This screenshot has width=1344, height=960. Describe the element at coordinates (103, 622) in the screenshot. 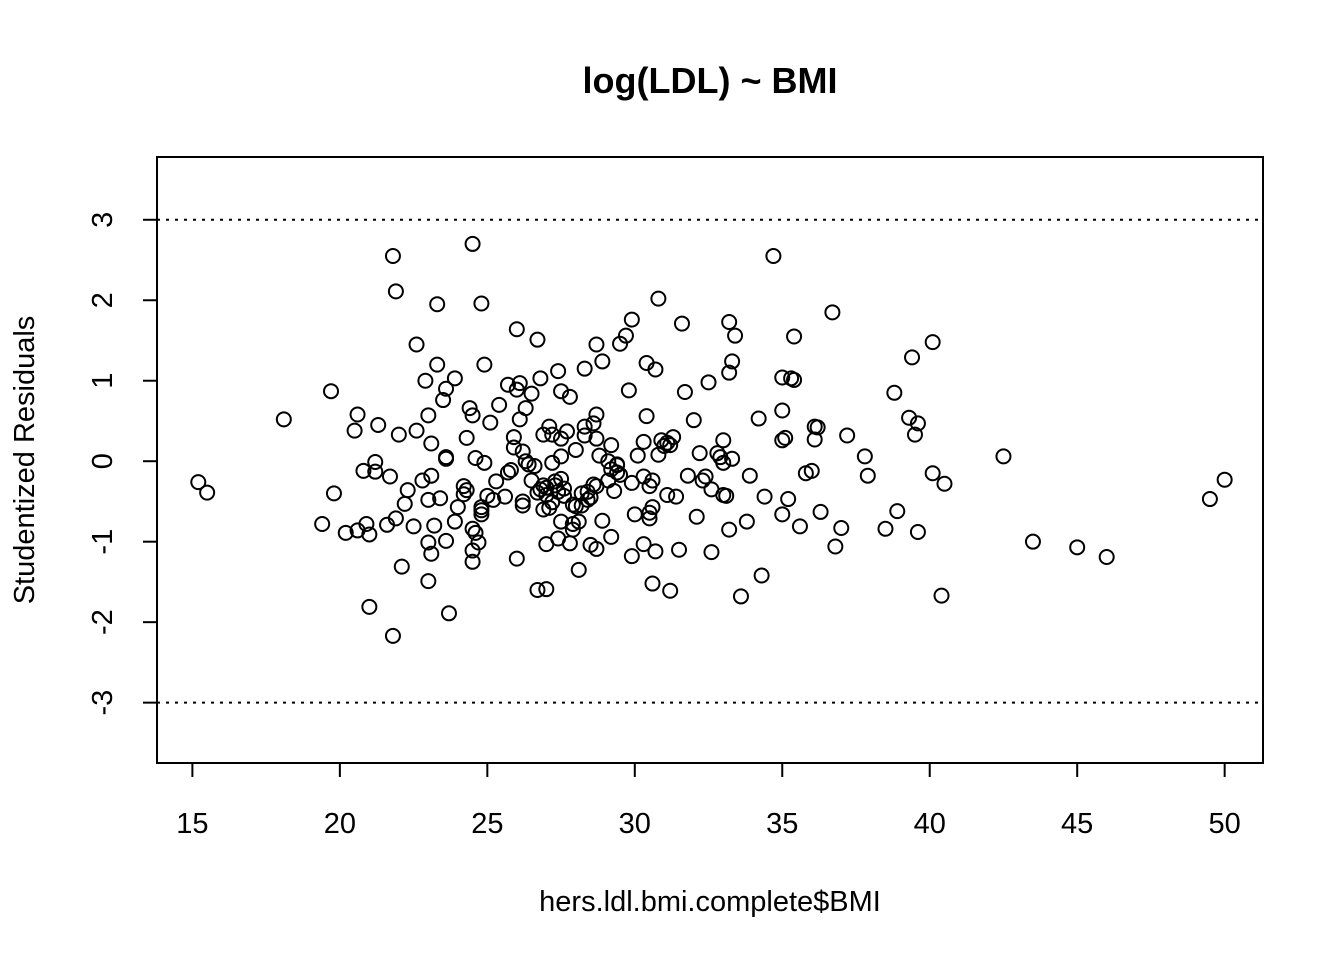

I see `y-tick-label: -2` at that location.